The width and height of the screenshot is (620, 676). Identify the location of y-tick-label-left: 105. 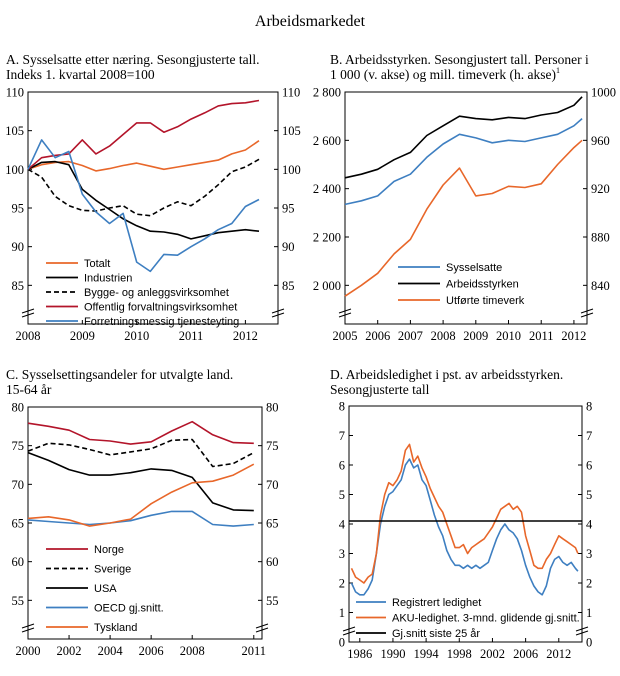
(14, 131).